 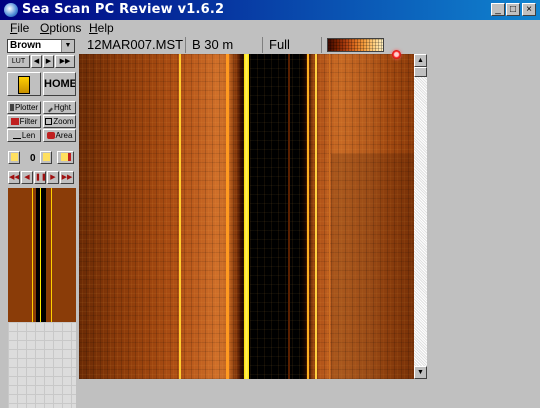 I want to click on lut-button: LUT, so click(x=18, y=61).